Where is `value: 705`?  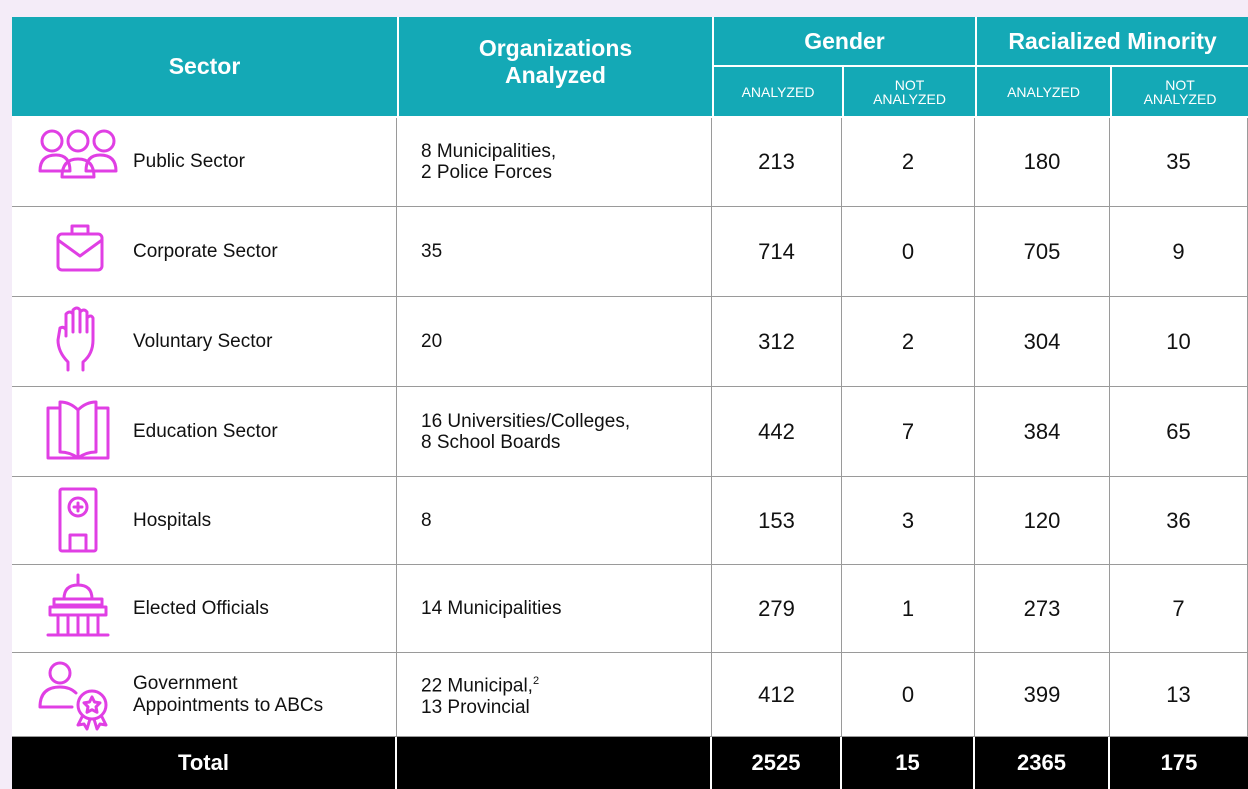 value: 705 is located at coordinates (1042, 251).